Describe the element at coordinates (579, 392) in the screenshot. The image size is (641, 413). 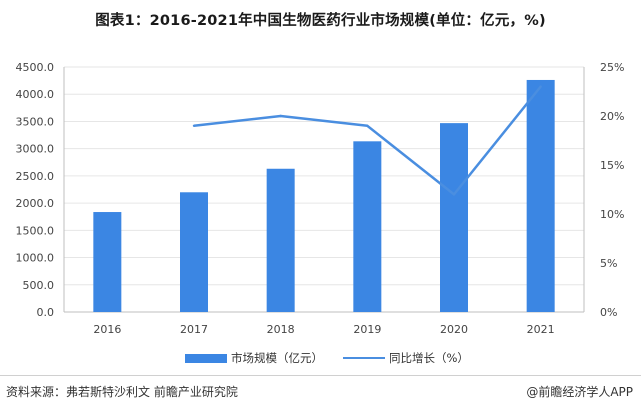
I see `brand-credit: @前瞻经济学人APP` at that location.